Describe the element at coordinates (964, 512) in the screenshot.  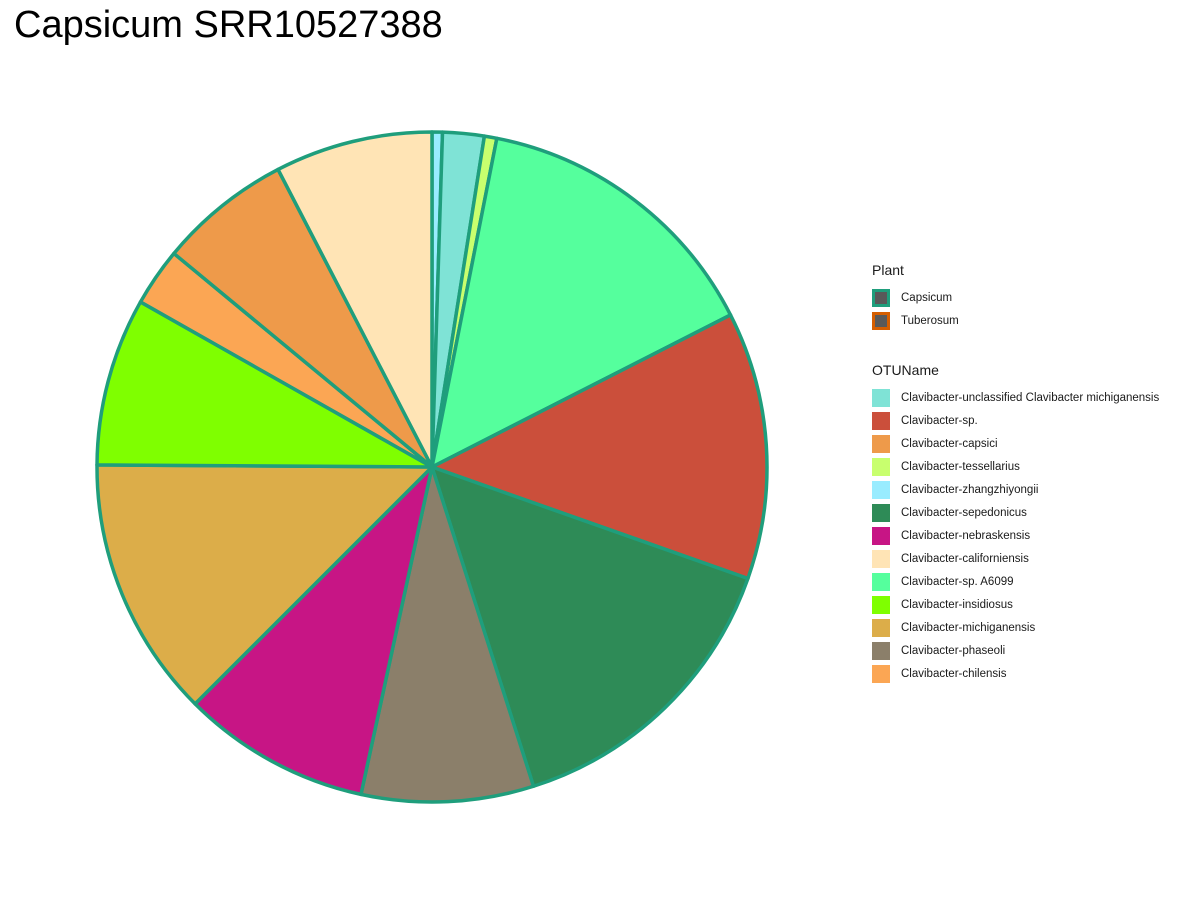
I see `otu-legend-label: Clavibacter-sepedonicus` at that location.